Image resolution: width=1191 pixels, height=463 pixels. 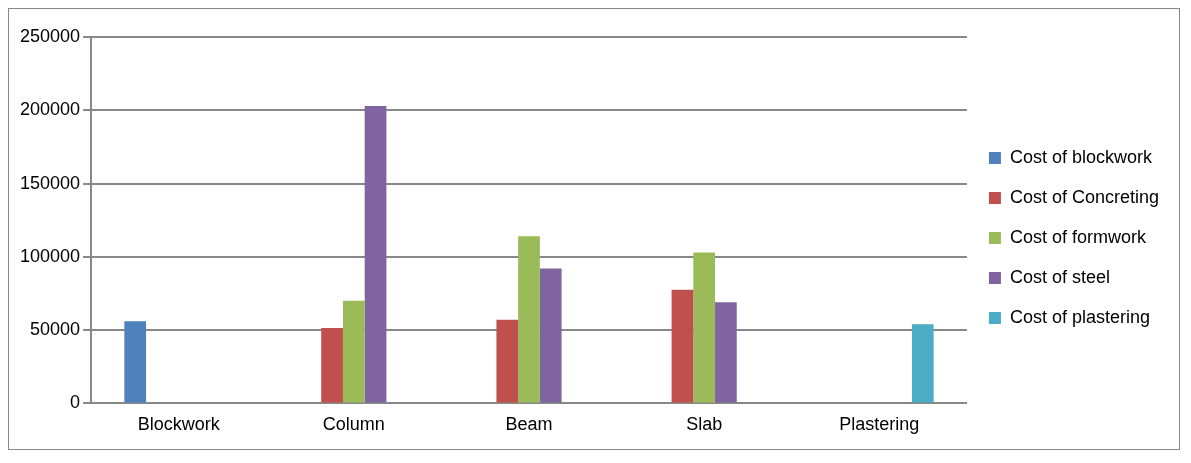 I want to click on y-tick-label: 0, so click(x=75, y=402).